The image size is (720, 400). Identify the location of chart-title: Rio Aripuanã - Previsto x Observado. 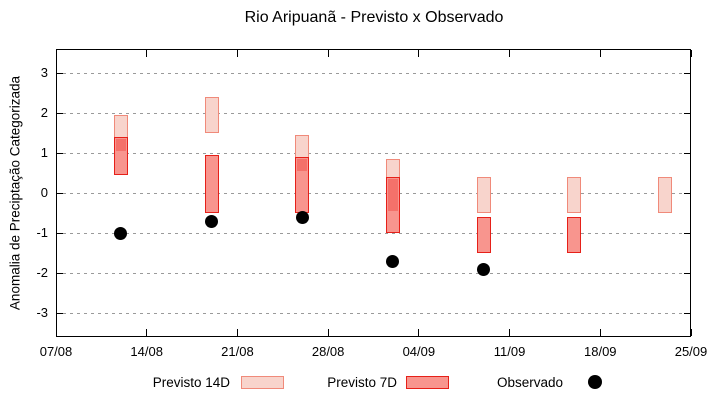
(374, 17).